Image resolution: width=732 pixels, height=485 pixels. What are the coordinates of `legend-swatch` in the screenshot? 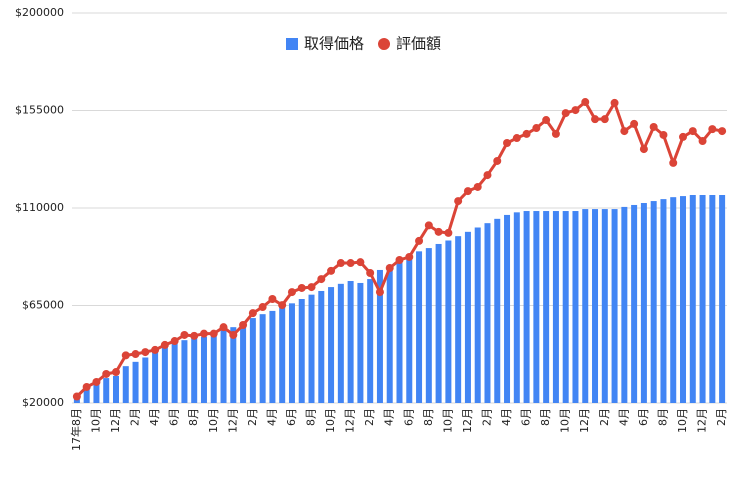 It's located at (292, 44).